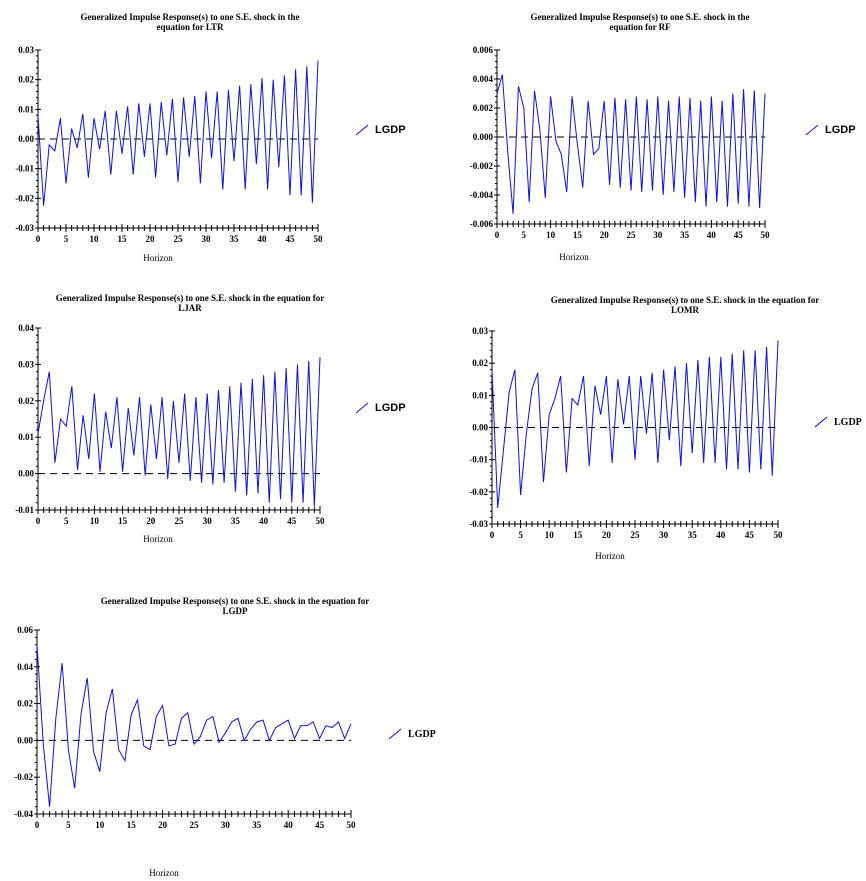 This screenshot has height=881, width=866. Describe the element at coordinates (482, 224) in the screenshot. I see `y-tick-label: -0.006` at that location.